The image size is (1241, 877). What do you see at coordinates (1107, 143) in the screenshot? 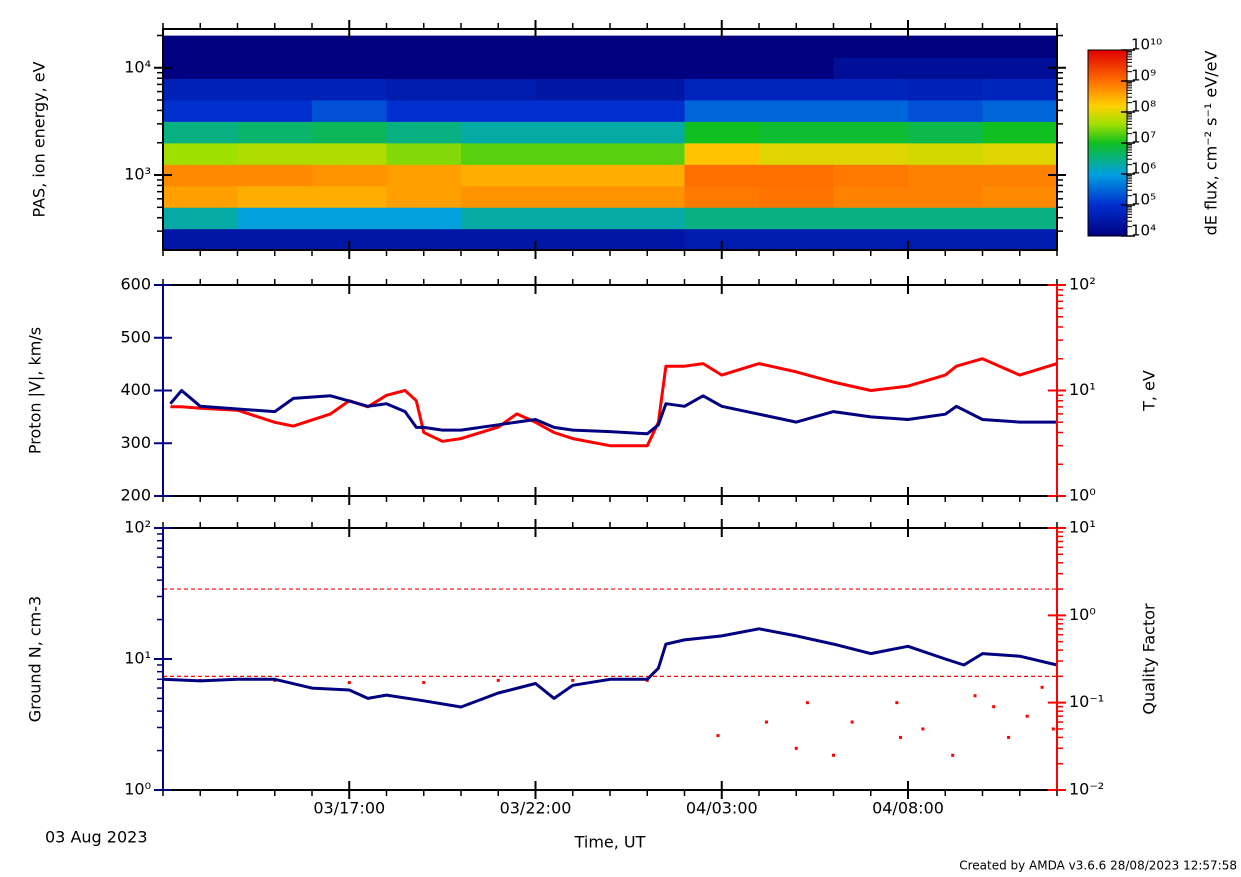
I see `colorbar` at bounding box center [1107, 143].